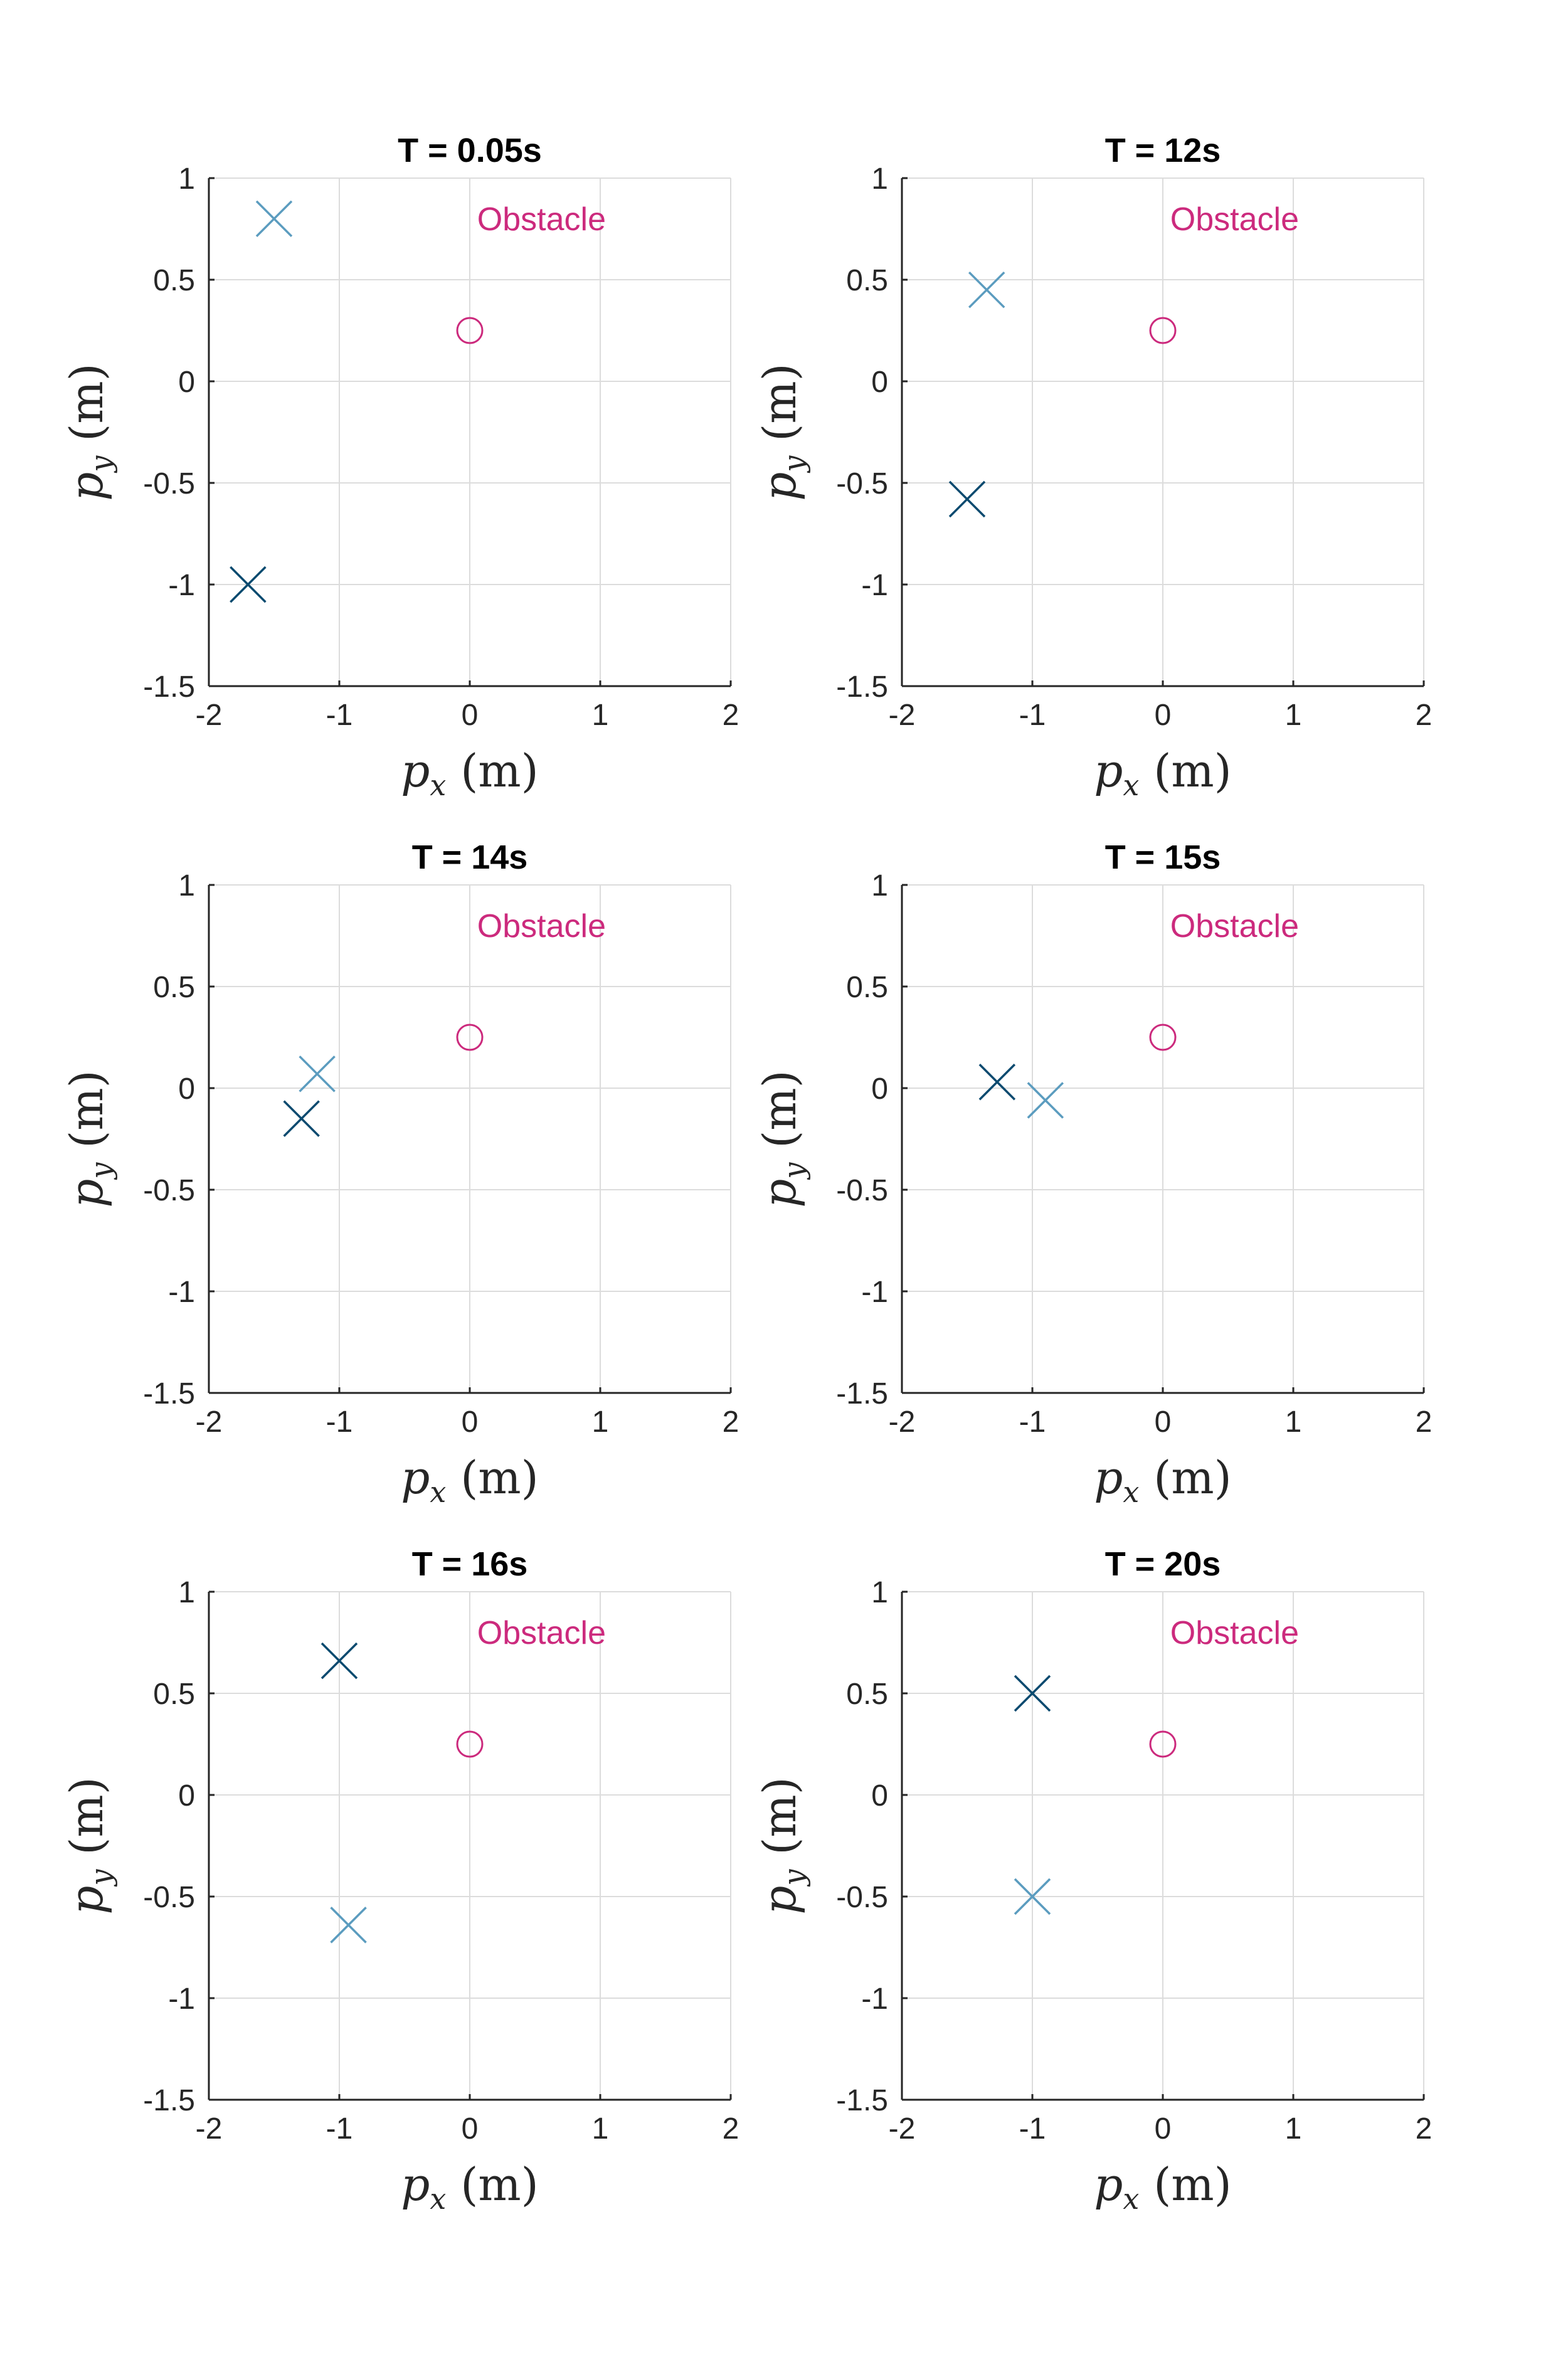 Image resolution: width=1568 pixels, height=2355 pixels. I want to click on chart-title: T = 12s, so click(1163, 151).